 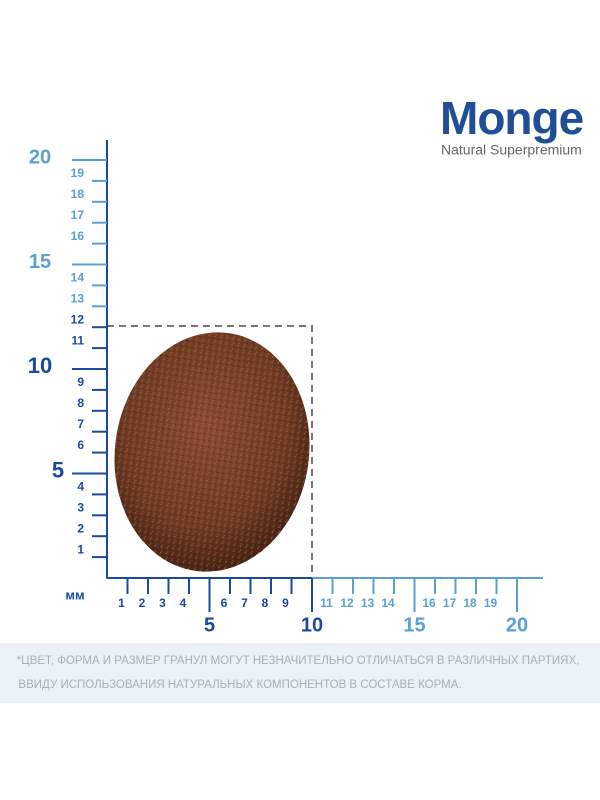 I want to click on y-label: 11, so click(x=77, y=340).